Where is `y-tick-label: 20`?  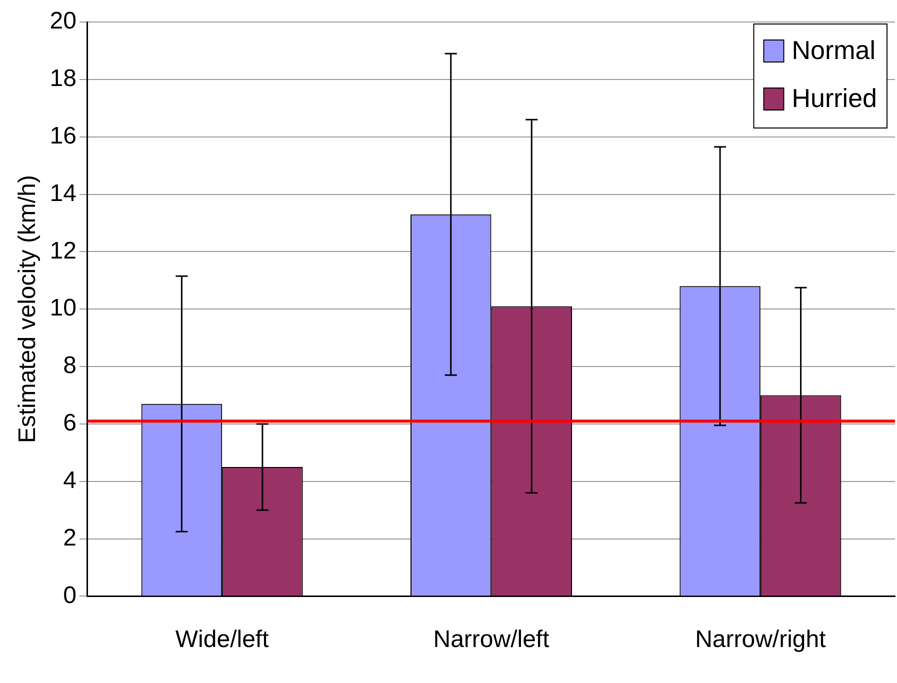 y-tick-label: 20 is located at coordinates (63, 21).